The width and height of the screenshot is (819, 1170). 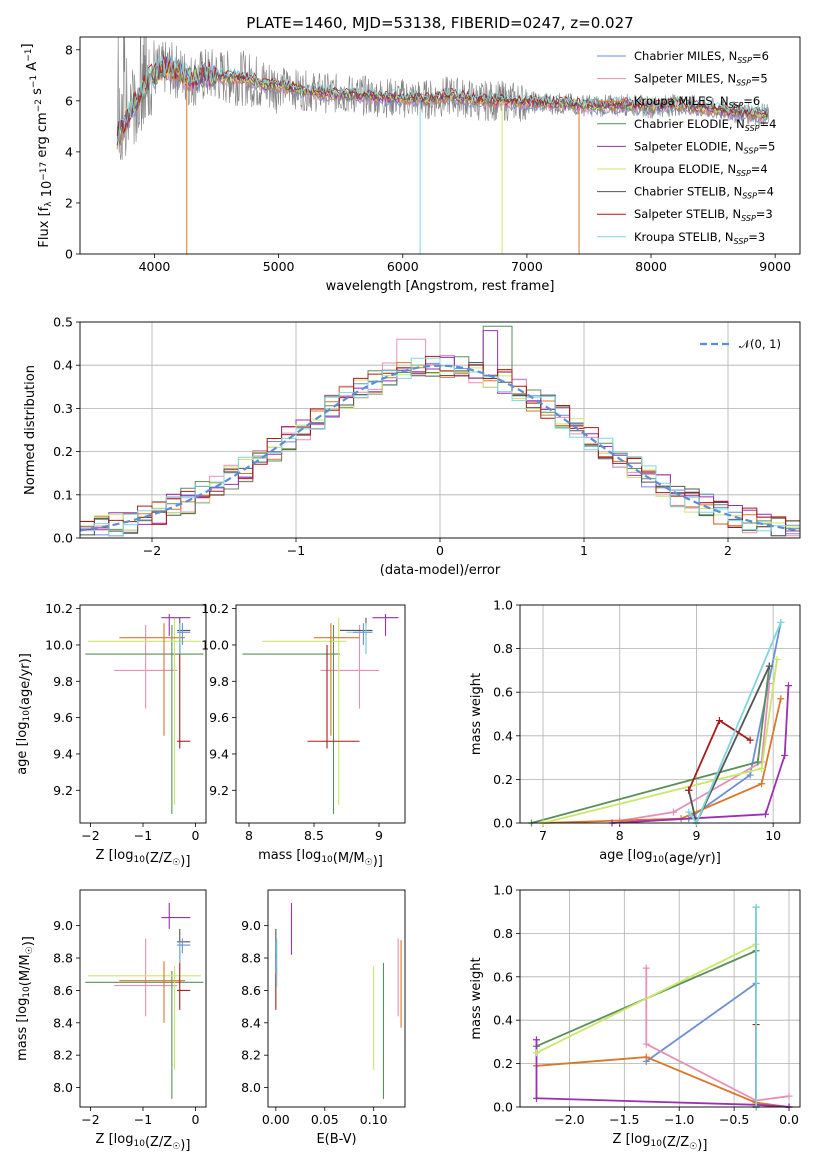 I want to click on x-tick-label: −2, so click(x=90, y=1119).